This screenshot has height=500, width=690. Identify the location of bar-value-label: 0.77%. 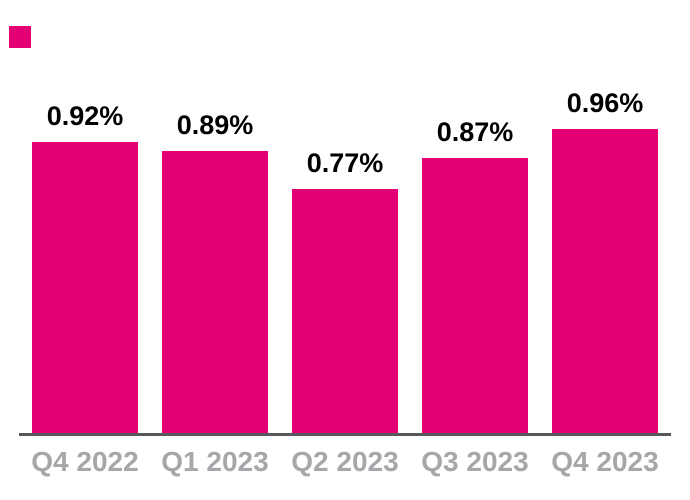
(345, 162).